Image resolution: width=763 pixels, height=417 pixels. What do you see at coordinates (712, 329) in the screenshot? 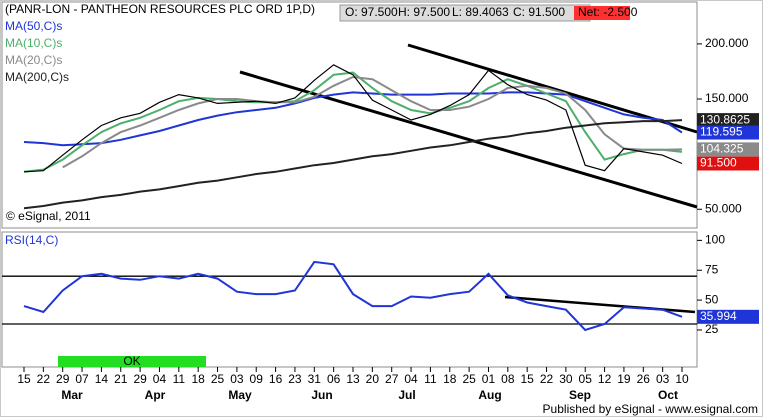
I see `y-tick-label: 25` at bounding box center [712, 329].